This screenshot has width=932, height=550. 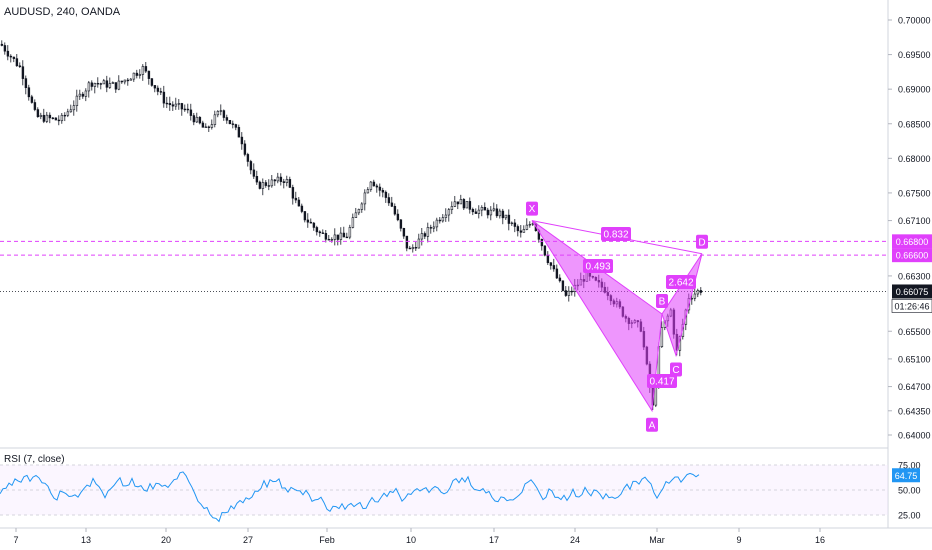 What do you see at coordinates (701, 242) in the screenshot?
I see `pattern-point-label: D` at bounding box center [701, 242].